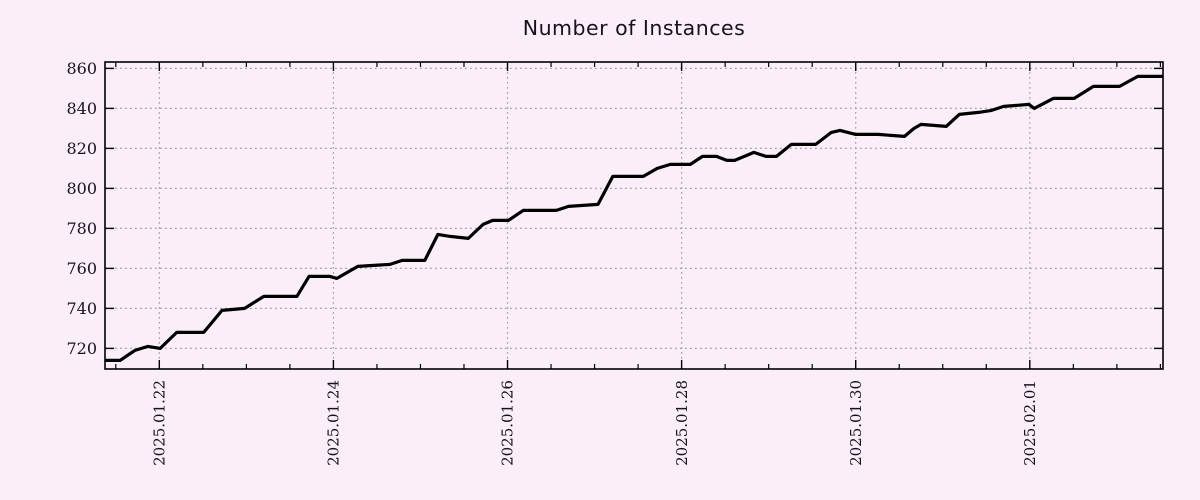 The image size is (1200, 500). Describe the element at coordinates (81, 268) in the screenshot. I see `y-tick-label: 760` at that location.